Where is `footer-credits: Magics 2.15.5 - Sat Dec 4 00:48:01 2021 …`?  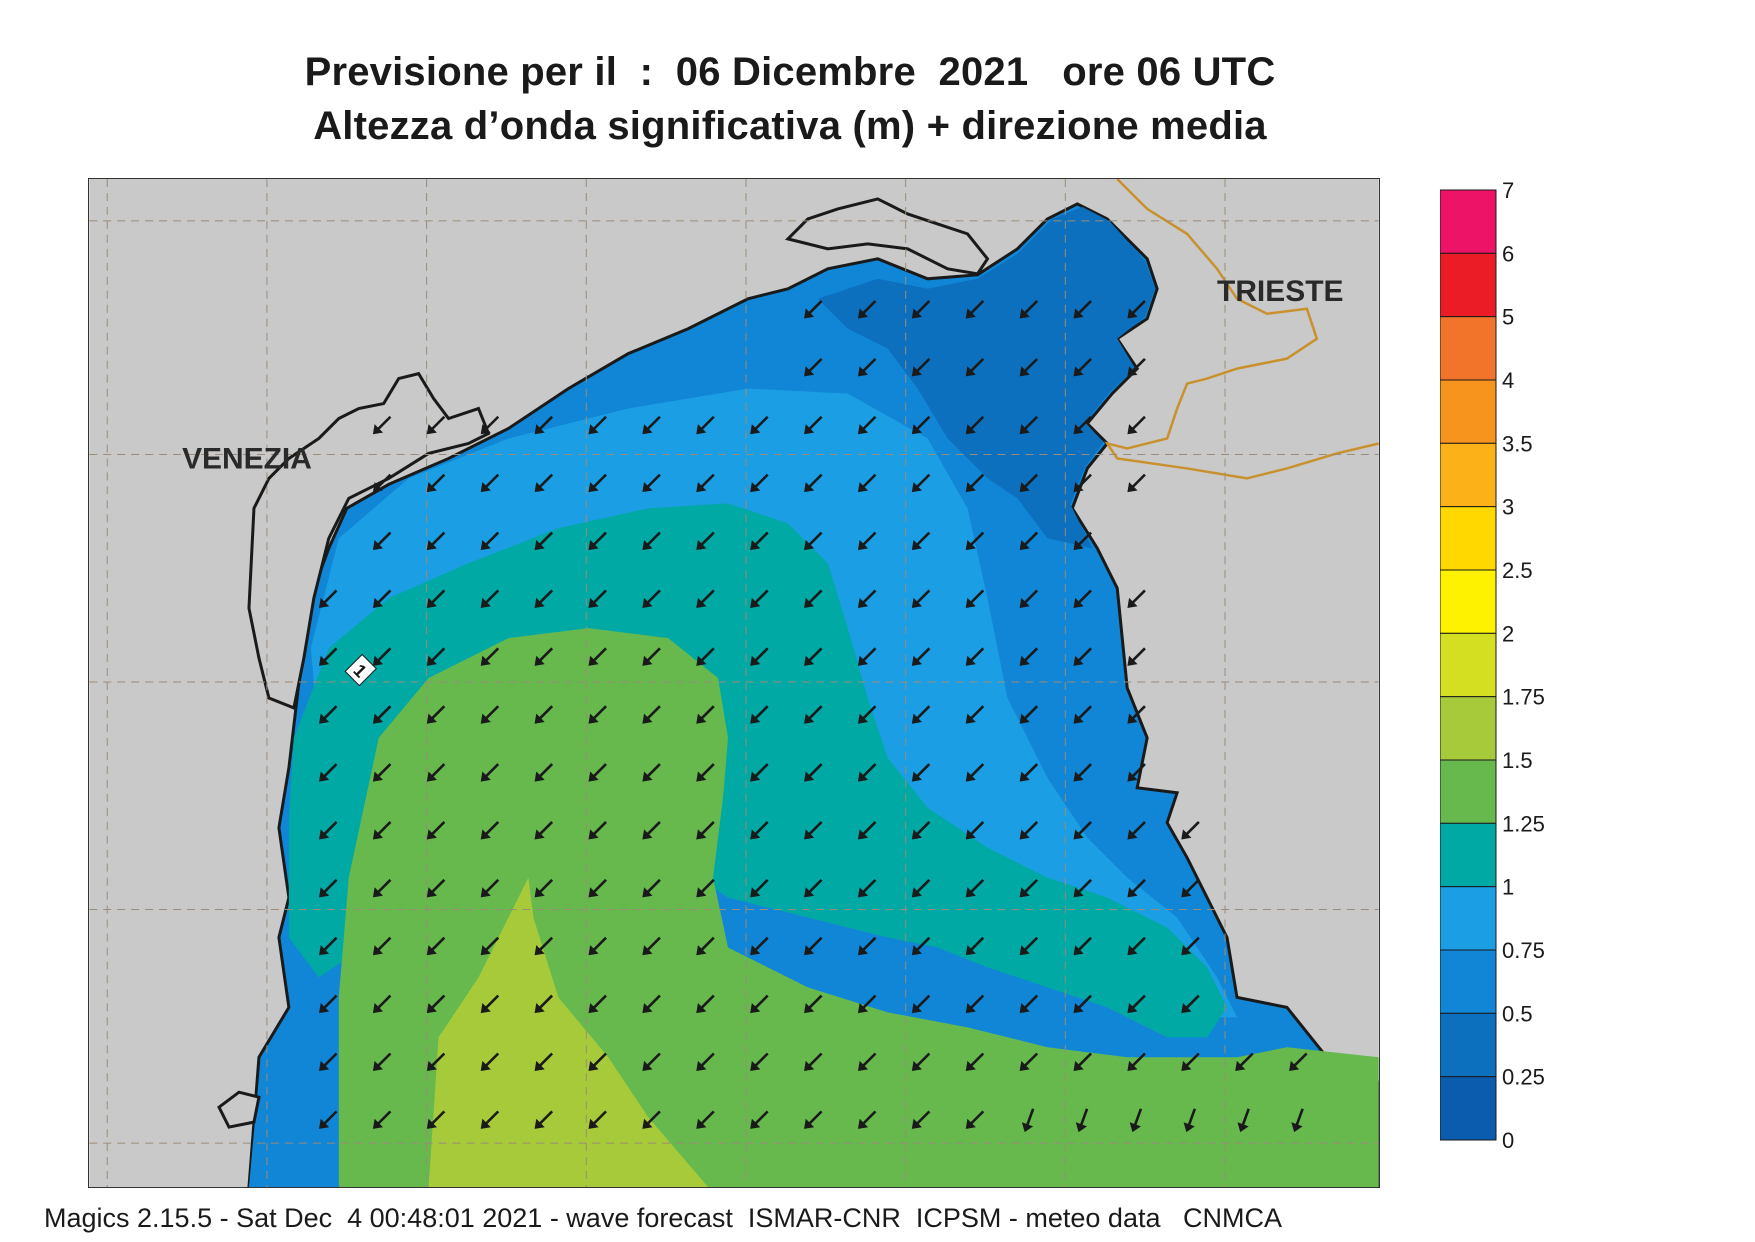
footer-credits: Magics 2.15.5 - Sat Dec 4 00:48:01 2021 … is located at coordinates (663, 1218).